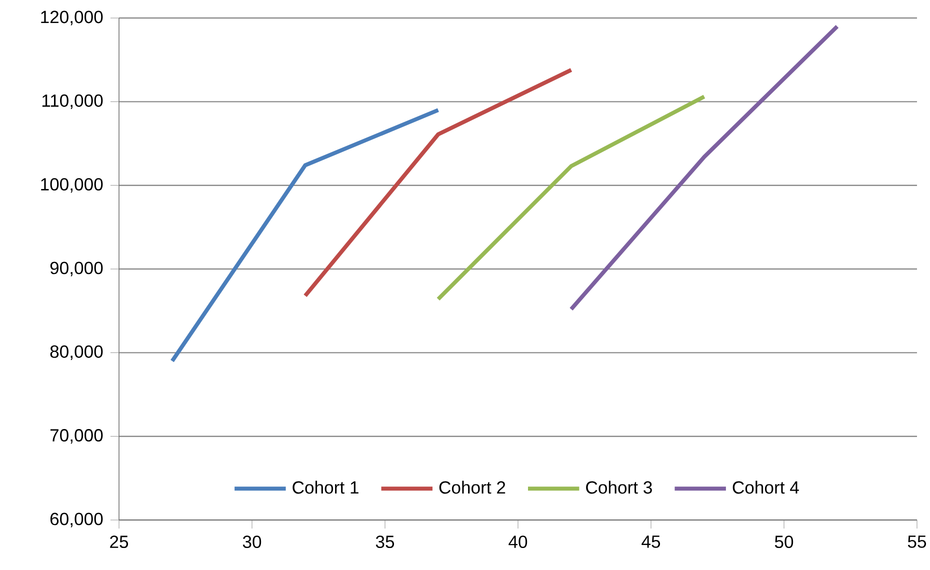  Describe the element at coordinates (651, 542) in the screenshot. I see `x-tick-label: 45` at that location.